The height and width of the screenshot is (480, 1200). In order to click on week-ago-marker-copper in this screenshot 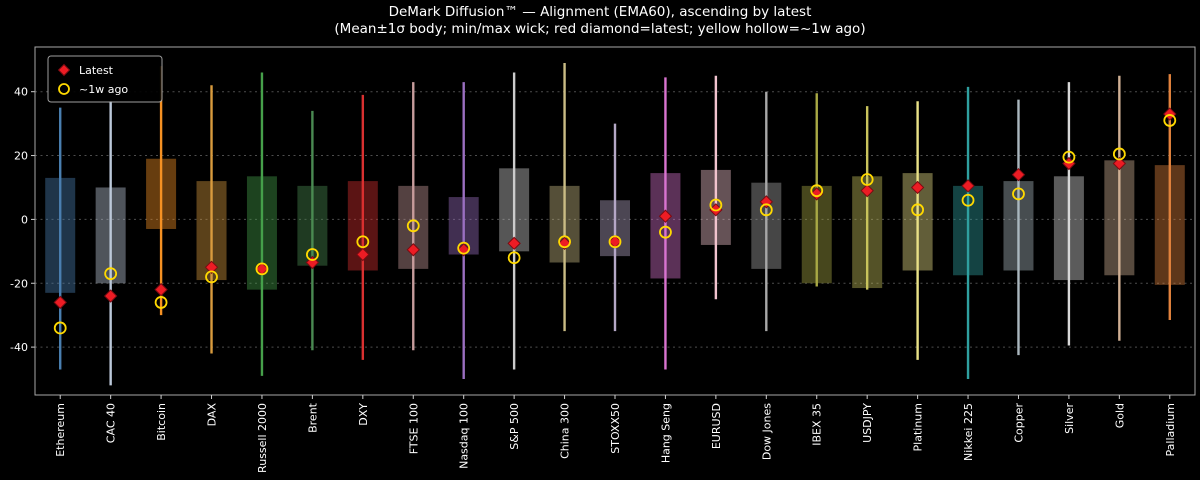, I will do `click(1018, 194)`.